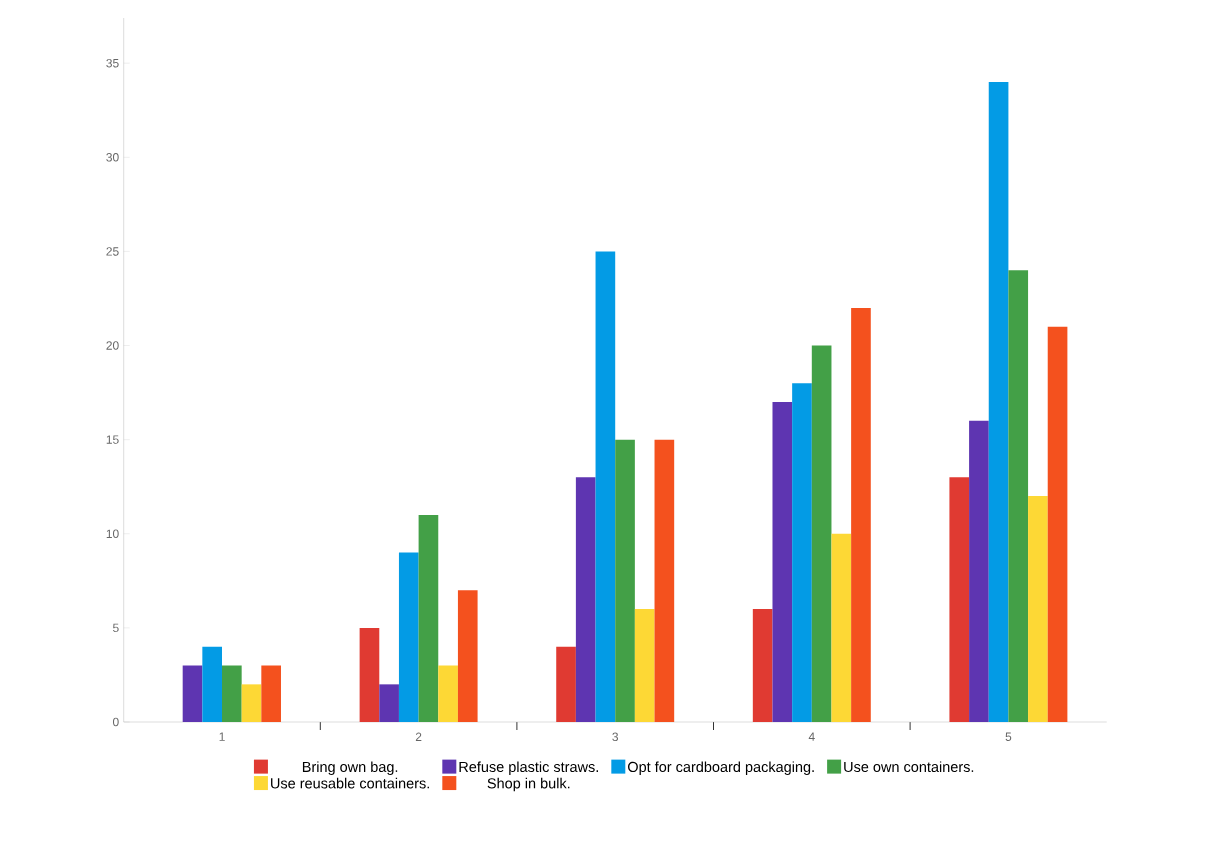  What do you see at coordinates (112, 345) in the screenshot?
I see `y-tick-label: 20` at bounding box center [112, 345].